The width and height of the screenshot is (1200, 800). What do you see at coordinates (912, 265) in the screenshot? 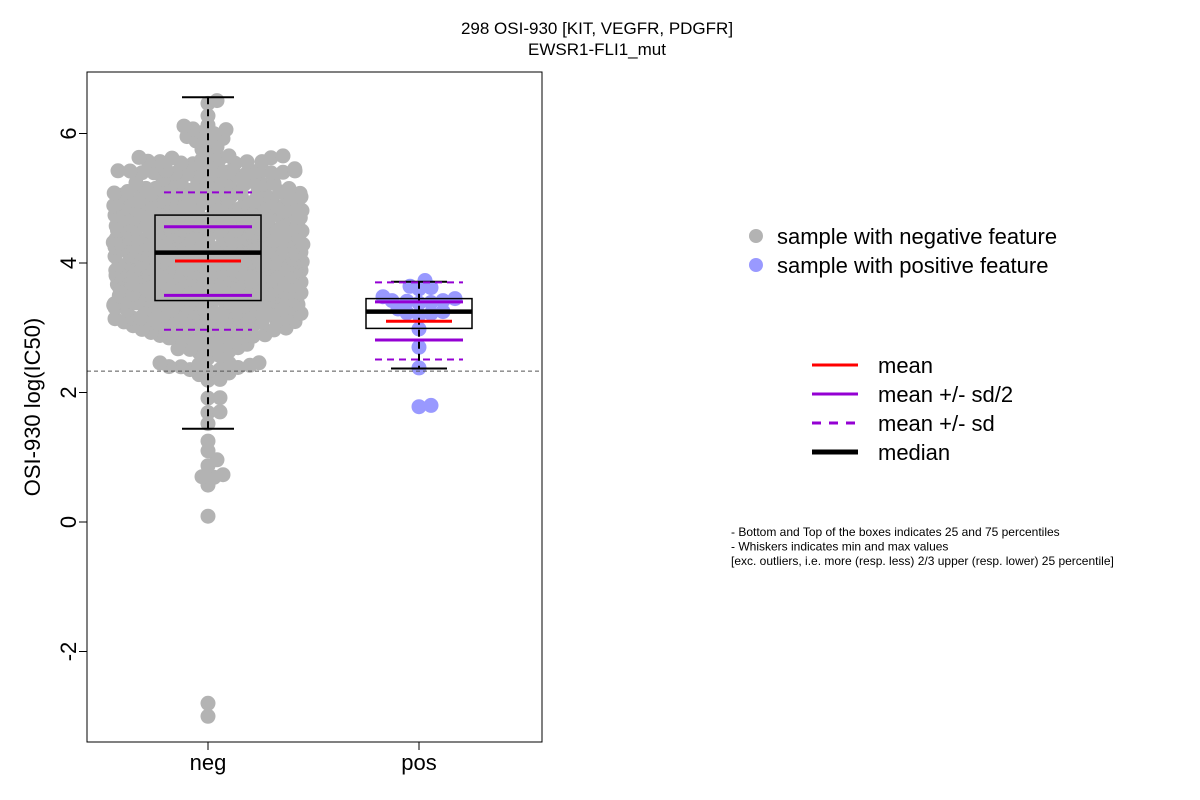
I see `legend-point-label: sample with positive feature` at bounding box center [912, 265].